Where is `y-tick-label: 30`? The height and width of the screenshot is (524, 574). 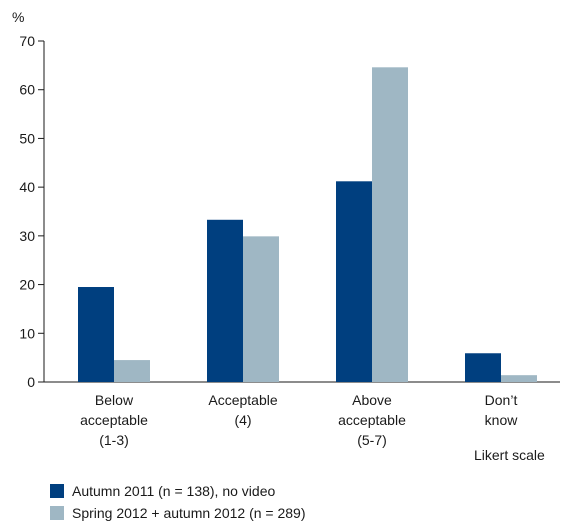
y-tick-label: 30 is located at coordinates (27, 236).